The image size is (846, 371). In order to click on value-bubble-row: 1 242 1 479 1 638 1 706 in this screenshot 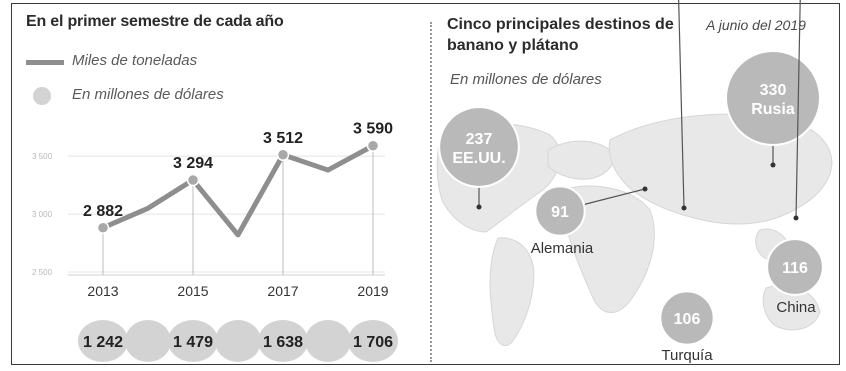, I will do `click(238, 341)`.